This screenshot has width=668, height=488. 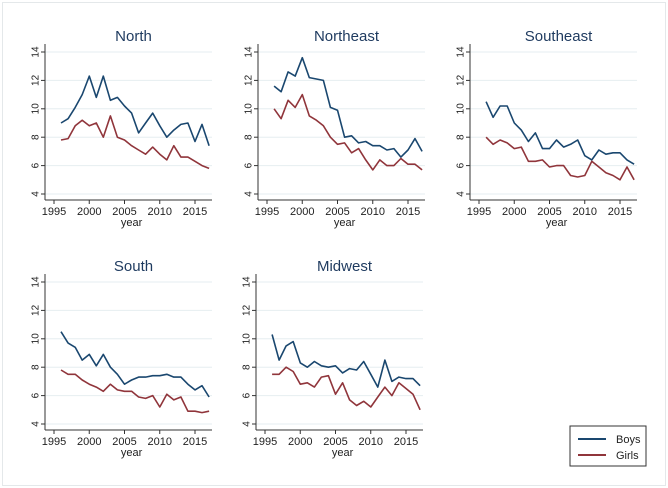 What do you see at coordinates (627, 456) in the screenshot?
I see `legend-girls-label: Girls` at bounding box center [627, 456].